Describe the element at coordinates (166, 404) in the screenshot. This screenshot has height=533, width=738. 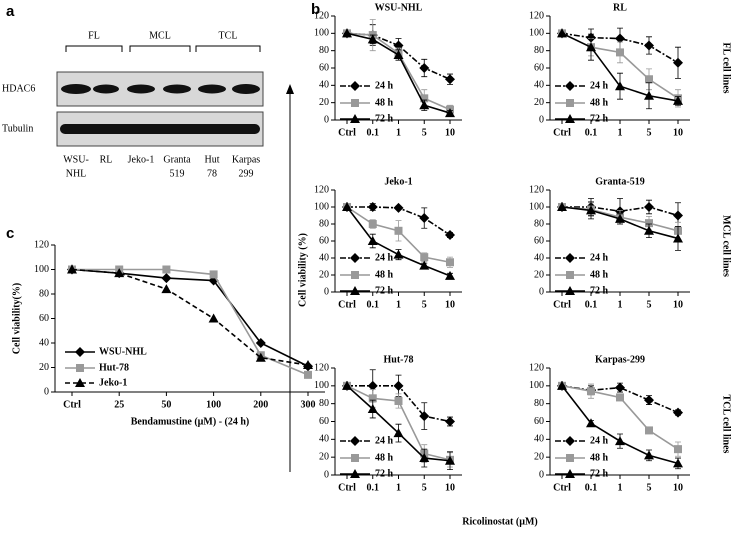
I see `x-tick-label: 50` at that location.